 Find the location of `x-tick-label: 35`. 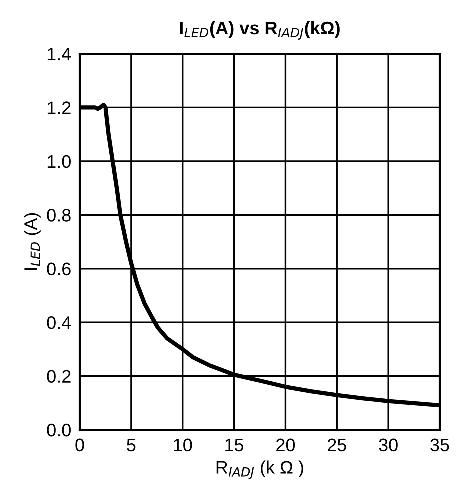

x-tick-label: 35 is located at coordinates (440, 445).